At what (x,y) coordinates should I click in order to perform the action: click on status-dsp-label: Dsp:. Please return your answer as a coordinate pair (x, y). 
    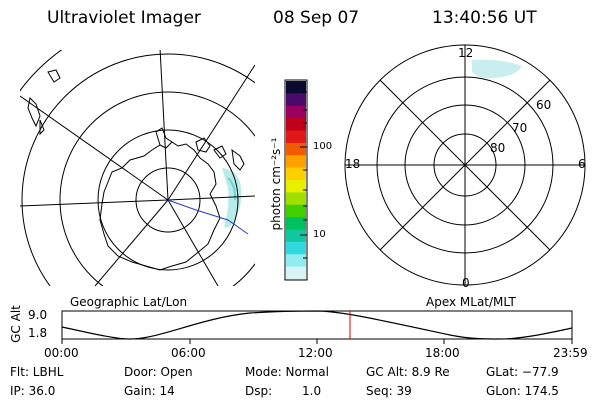
    Looking at the image, I should click on (259, 391).